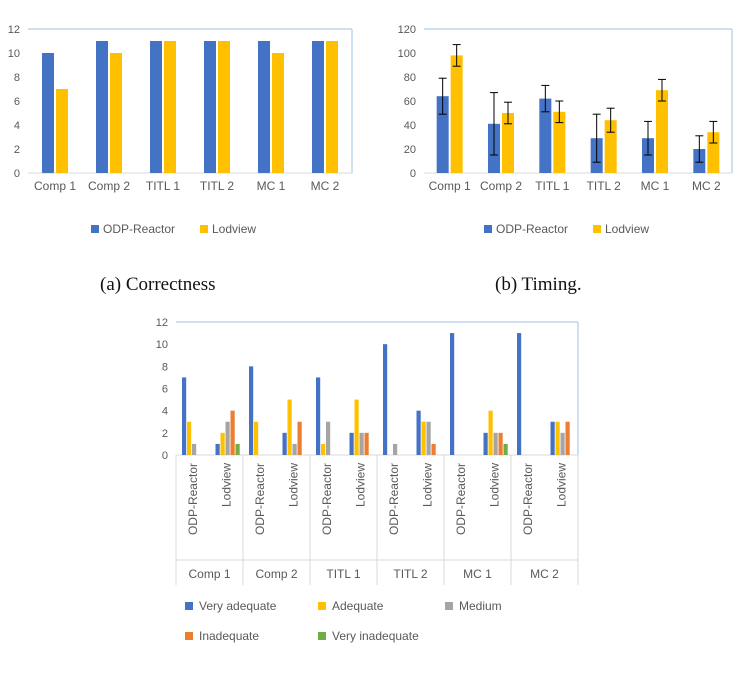 The image size is (737, 682). Describe the element at coordinates (385, 399) in the screenshot. I see `bar-very-adequate-titl-2-odp-reactor` at that location.